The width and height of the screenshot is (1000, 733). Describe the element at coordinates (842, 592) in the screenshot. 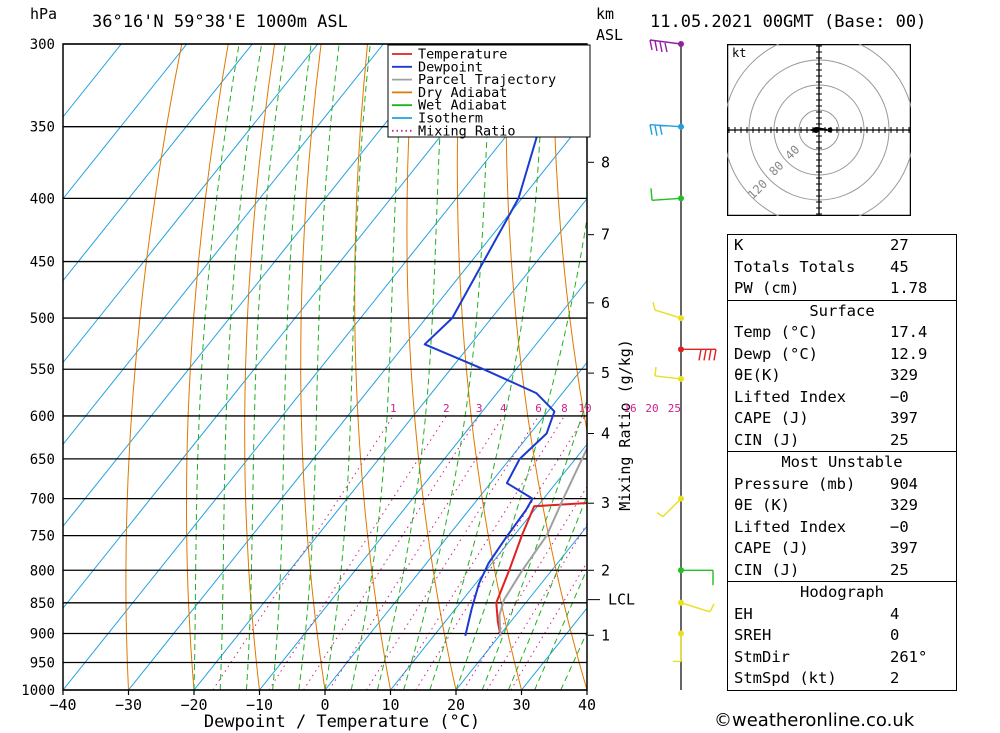

I see `hodograph-table-title: Hodograph` at that location.